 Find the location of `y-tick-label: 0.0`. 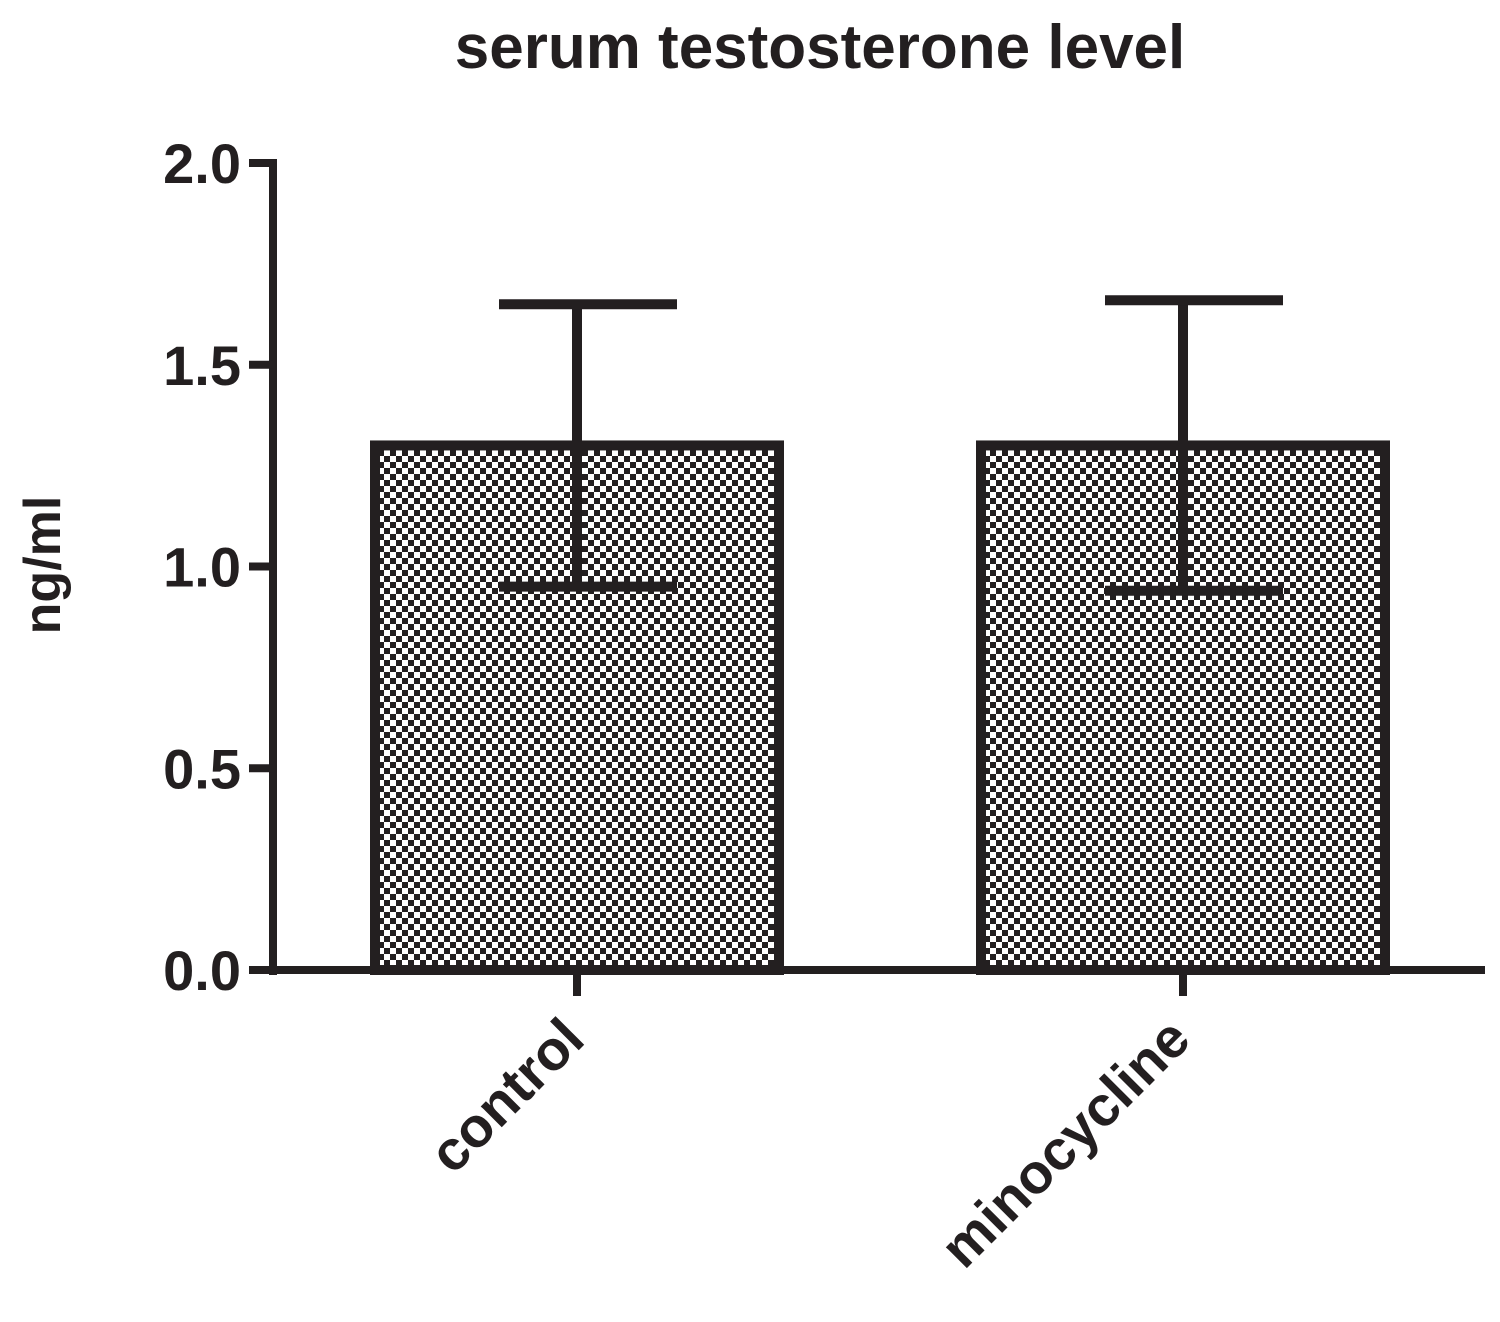

y-tick-label: 0.0 is located at coordinates (202, 970).